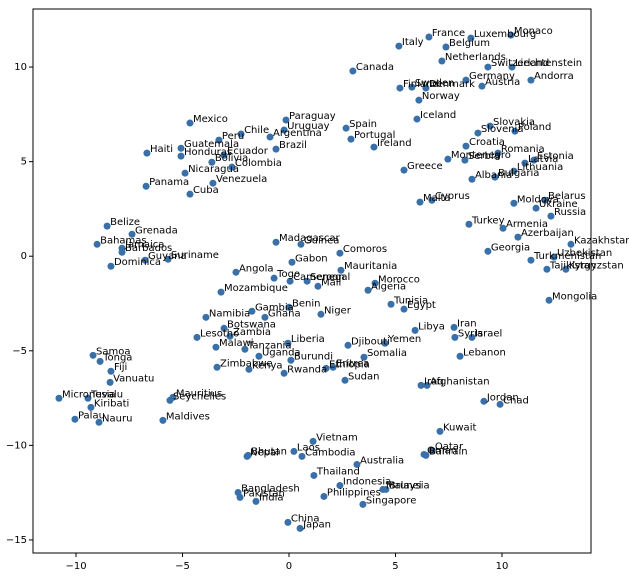 The image size is (629, 583). Describe the element at coordinates (16, 445) in the screenshot. I see `y-tick-label: −10` at that location.